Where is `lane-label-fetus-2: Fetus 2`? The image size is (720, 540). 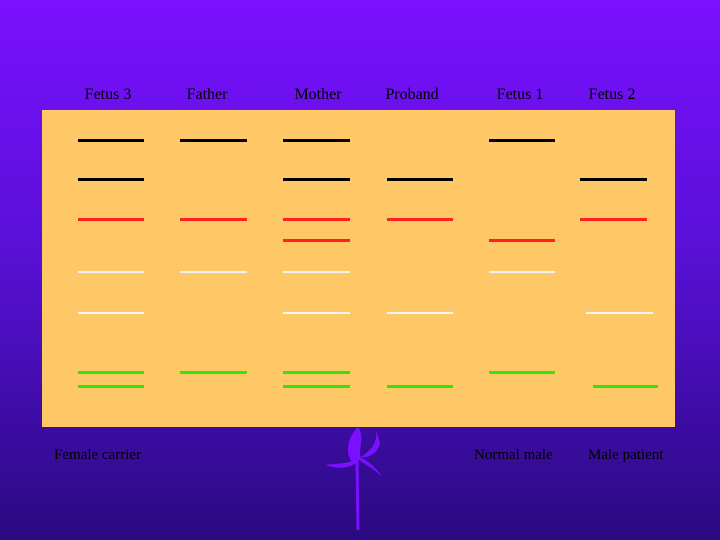 lane-label-fetus-2: Fetus 2 is located at coordinates (612, 94).